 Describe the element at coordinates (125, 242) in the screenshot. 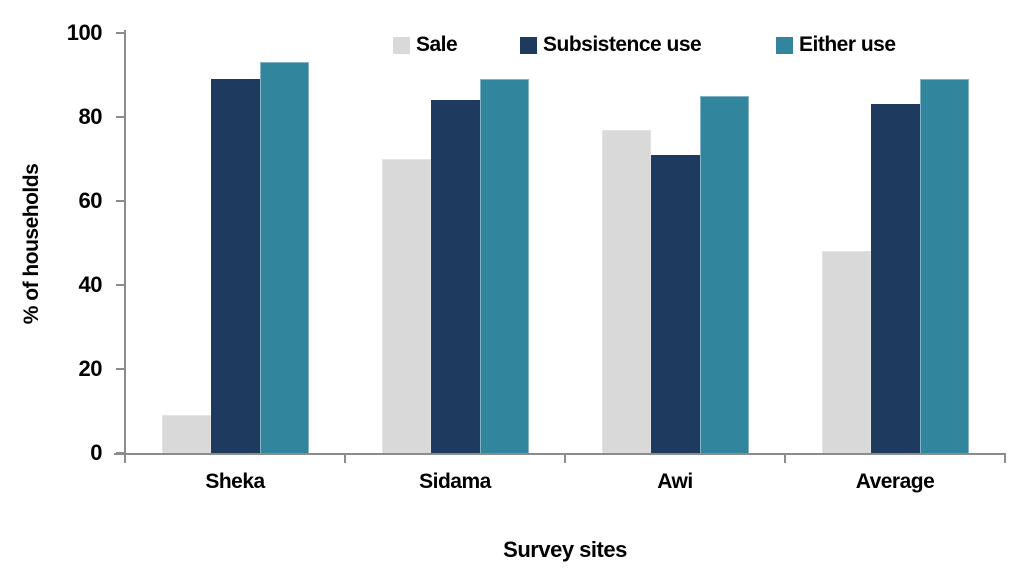

I see `y-axis-line` at that location.